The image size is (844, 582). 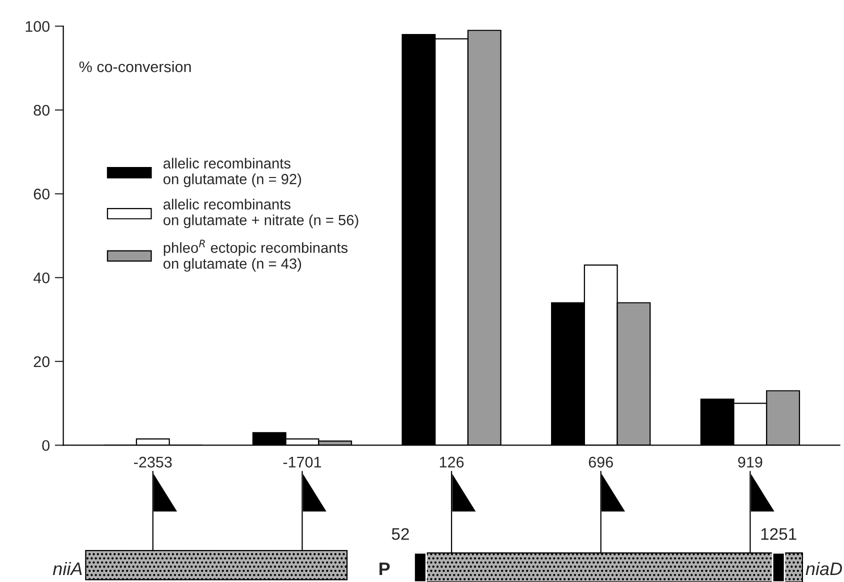 What do you see at coordinates (233, 173) in the screenshot?
I see `legend-label: allelic recombinants on glutamate (n = 92)` at bounding box center [233, 173].